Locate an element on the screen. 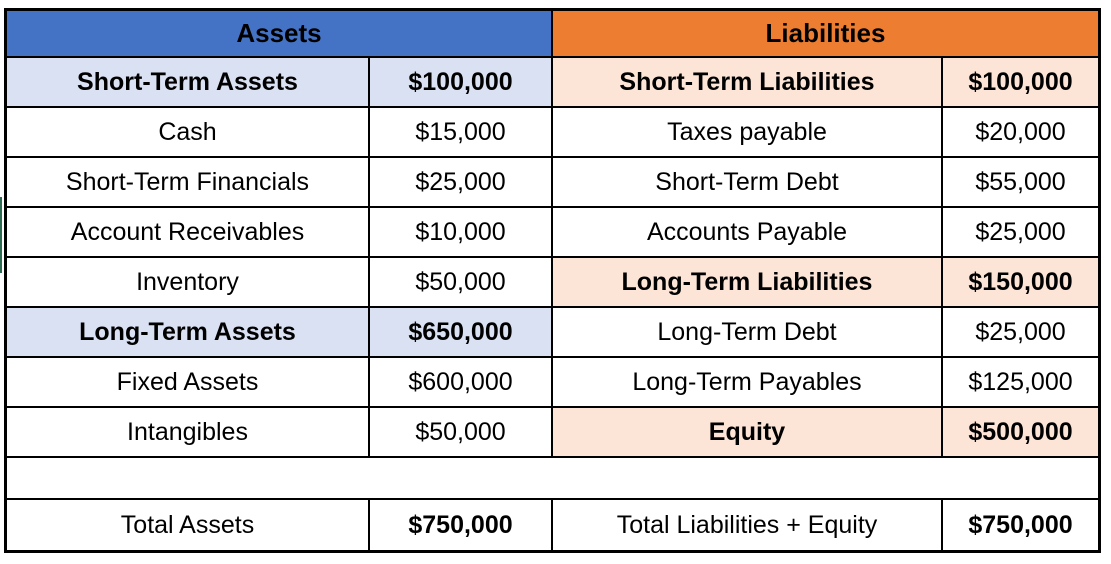 The image size is (1111, 564). liabilities-value-cell: $20,000 is located at coordinates (1020, 133).